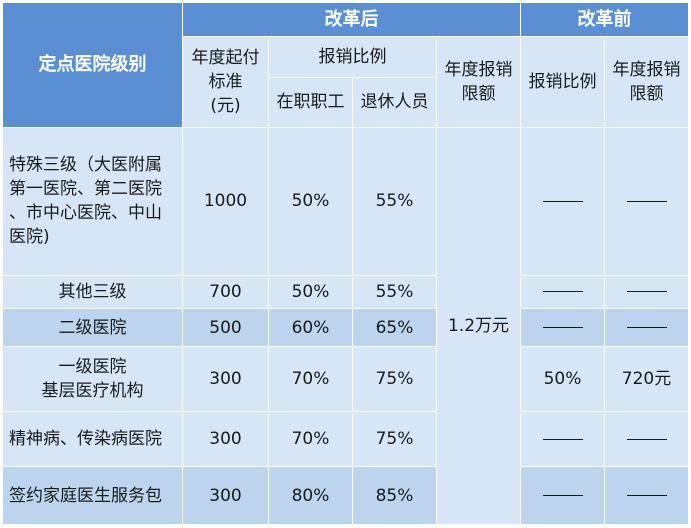 The height and width of the screenshot is (528, 691). Describe the element at coordinates (92, 379) in the screenshot. I see `level-cell: 一级医院 基层医疗机构` at that location.